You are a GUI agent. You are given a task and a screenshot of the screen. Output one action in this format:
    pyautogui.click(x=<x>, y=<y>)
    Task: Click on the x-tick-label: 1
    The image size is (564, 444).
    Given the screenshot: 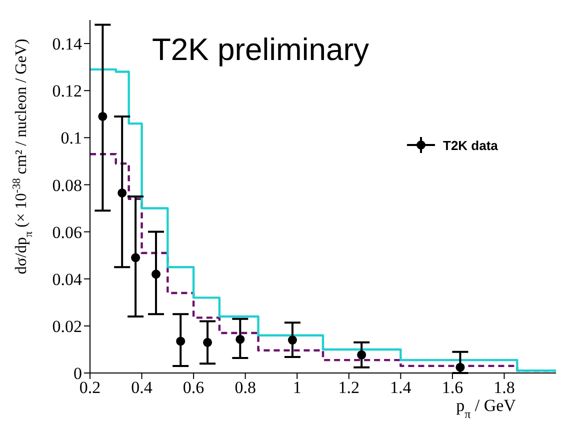 What is the action you would take?
    pyautogui.click(x=297, y=388)
    